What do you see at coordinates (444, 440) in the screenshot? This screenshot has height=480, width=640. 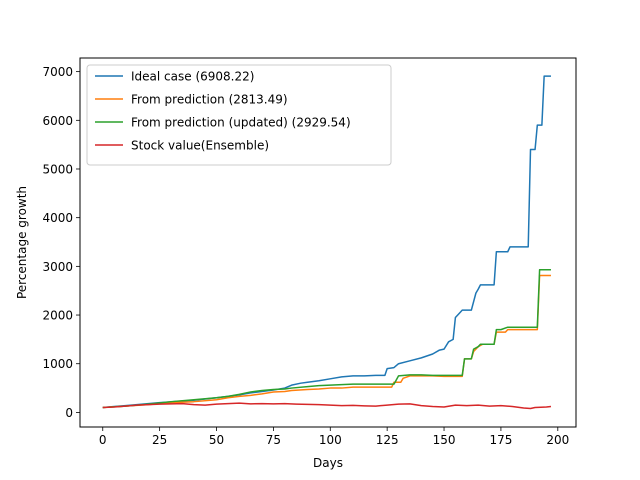 I see `x-tick-label: 150` at bounding box center [444, 440].